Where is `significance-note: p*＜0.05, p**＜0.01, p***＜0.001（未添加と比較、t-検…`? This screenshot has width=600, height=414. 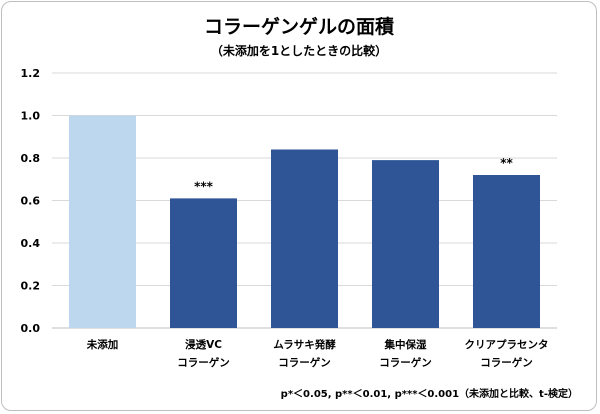 significance-note: p*＜0.05, p**＜0.01, p***＜0.001（未添加と比較、t-検… is located at coordinates (429, 394).